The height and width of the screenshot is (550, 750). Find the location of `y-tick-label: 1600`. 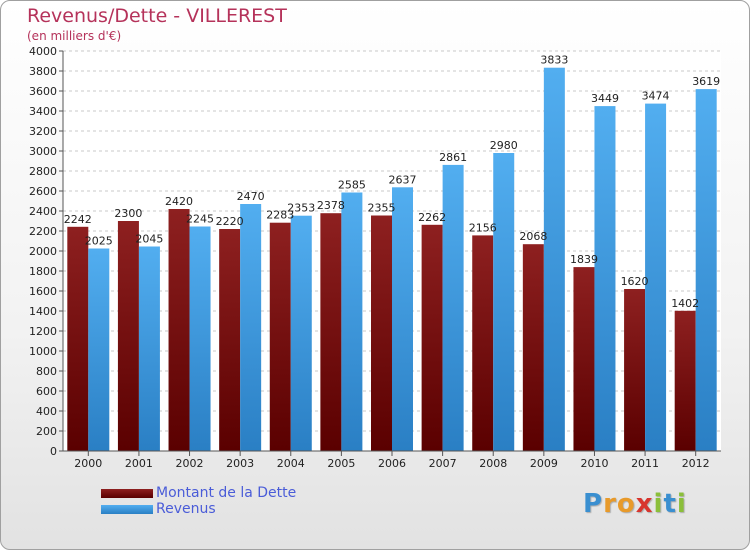

y-tick-label: 1600 is located at coordinates (43, 291).